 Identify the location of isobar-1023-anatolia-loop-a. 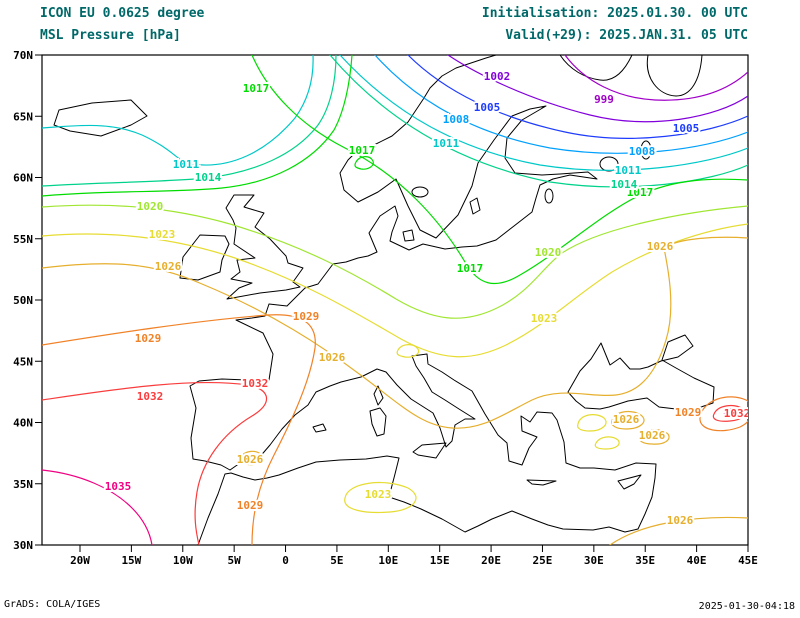
(592, 423).